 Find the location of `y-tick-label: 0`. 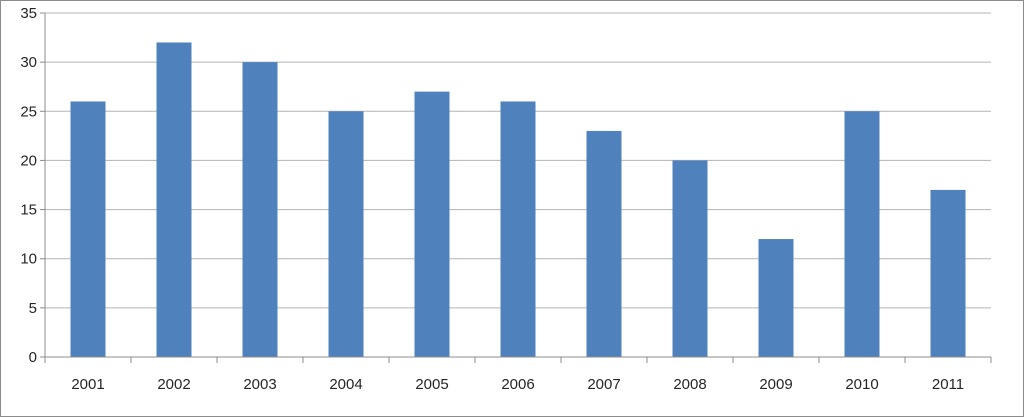

y-tick-label: 0 is located at coordinates (33, 357).